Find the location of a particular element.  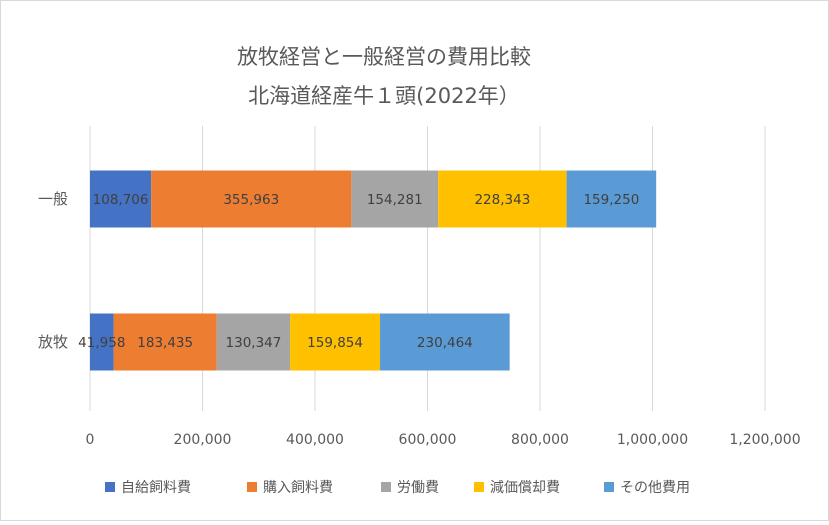

data-label: 130,347 is located at coordinates (254, 343).